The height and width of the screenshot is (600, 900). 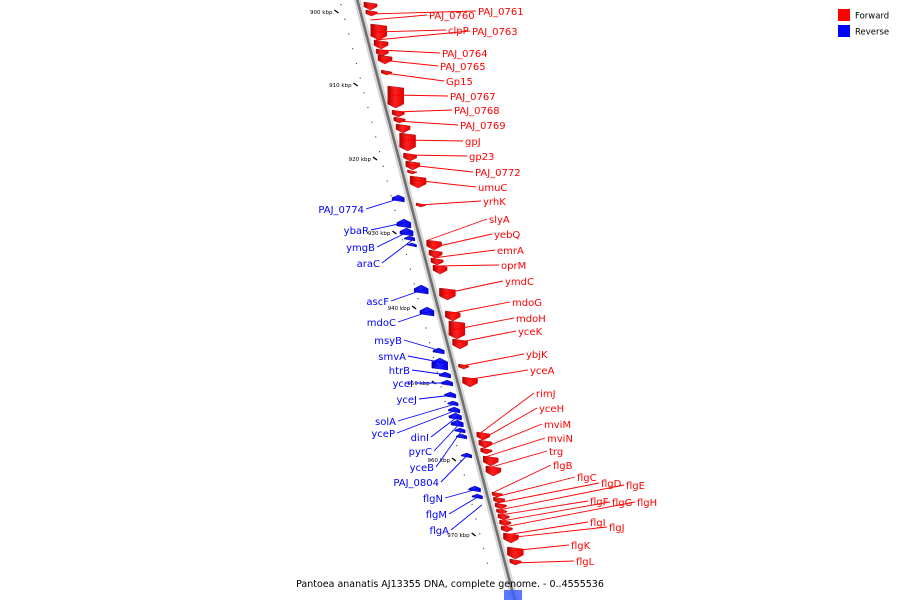 I want to click on gene-label-ascf: ascF, so click(x=377, y=302).